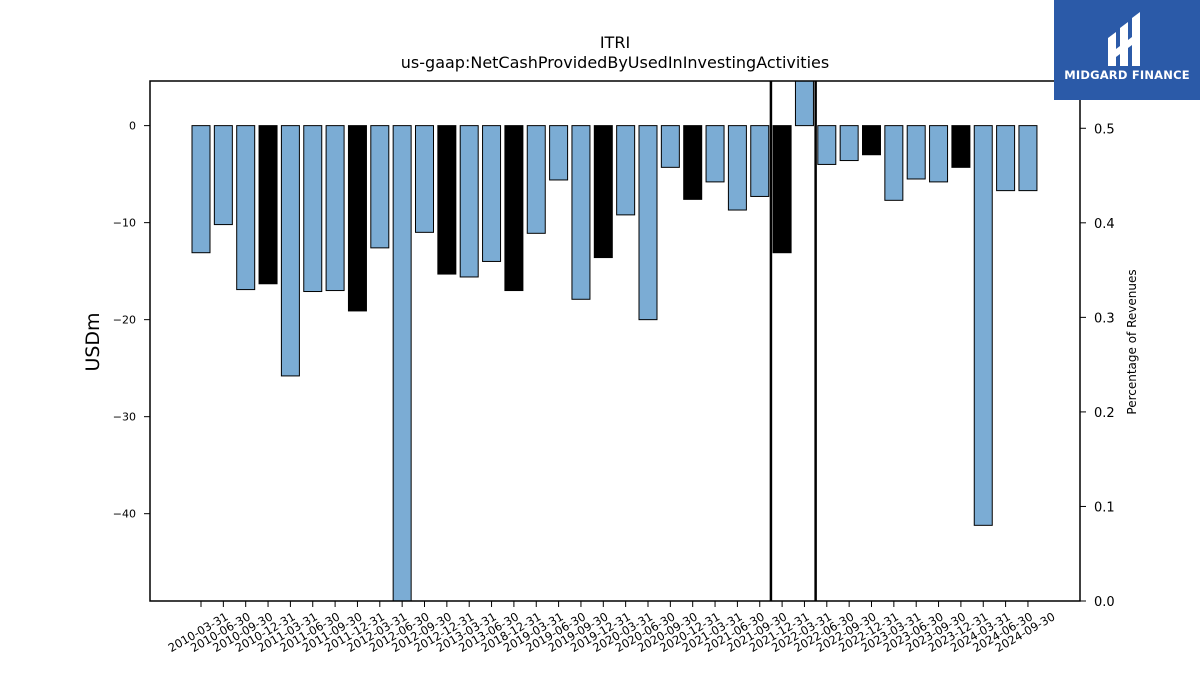  I want to click on y-tick-label: −30, so click(124, 417).